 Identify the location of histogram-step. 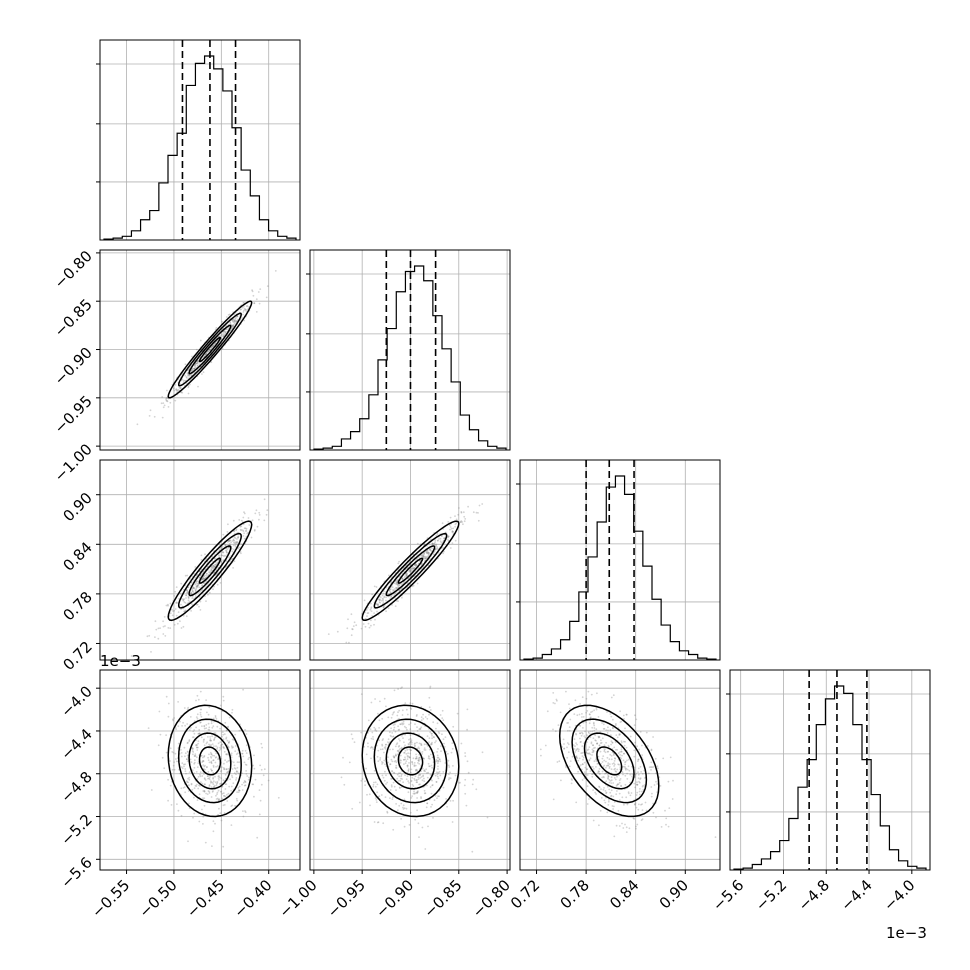
(410, 357).